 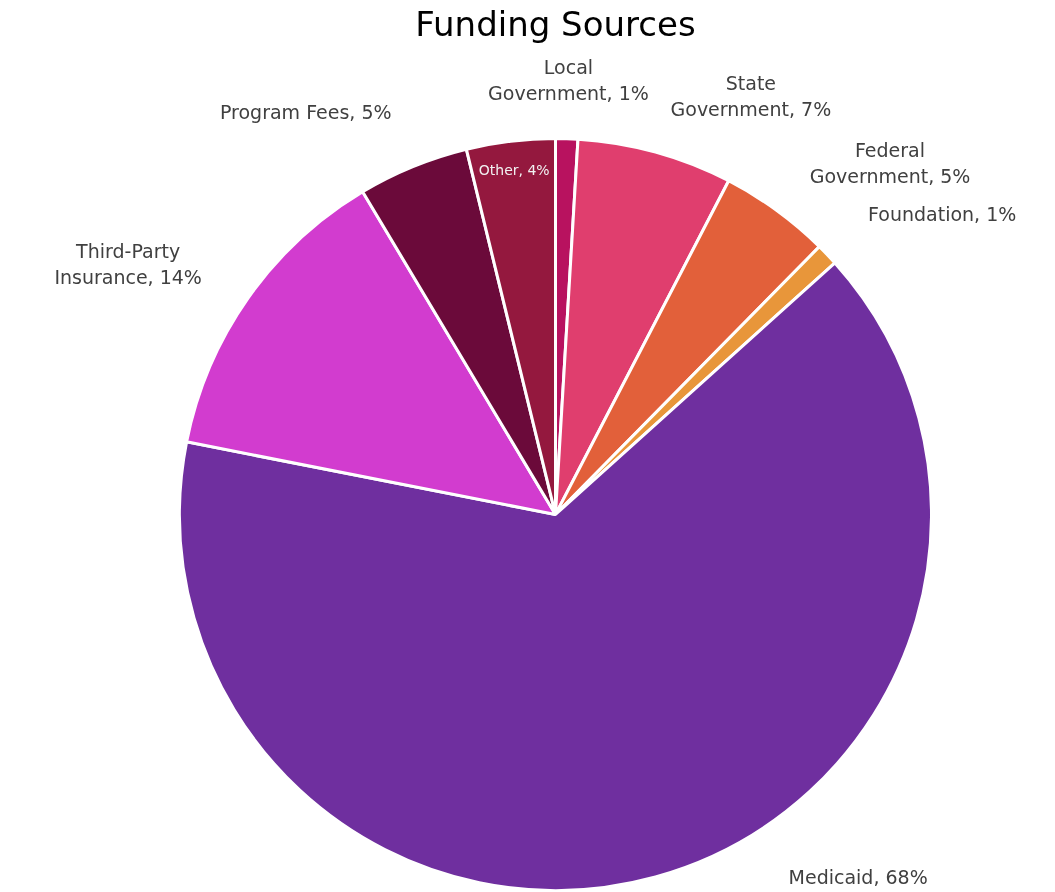 What do you see at coordinates (942, 213) in the screenshot?
I see `slice-label: Foundation, 1%` at bounding box center [942, 213].